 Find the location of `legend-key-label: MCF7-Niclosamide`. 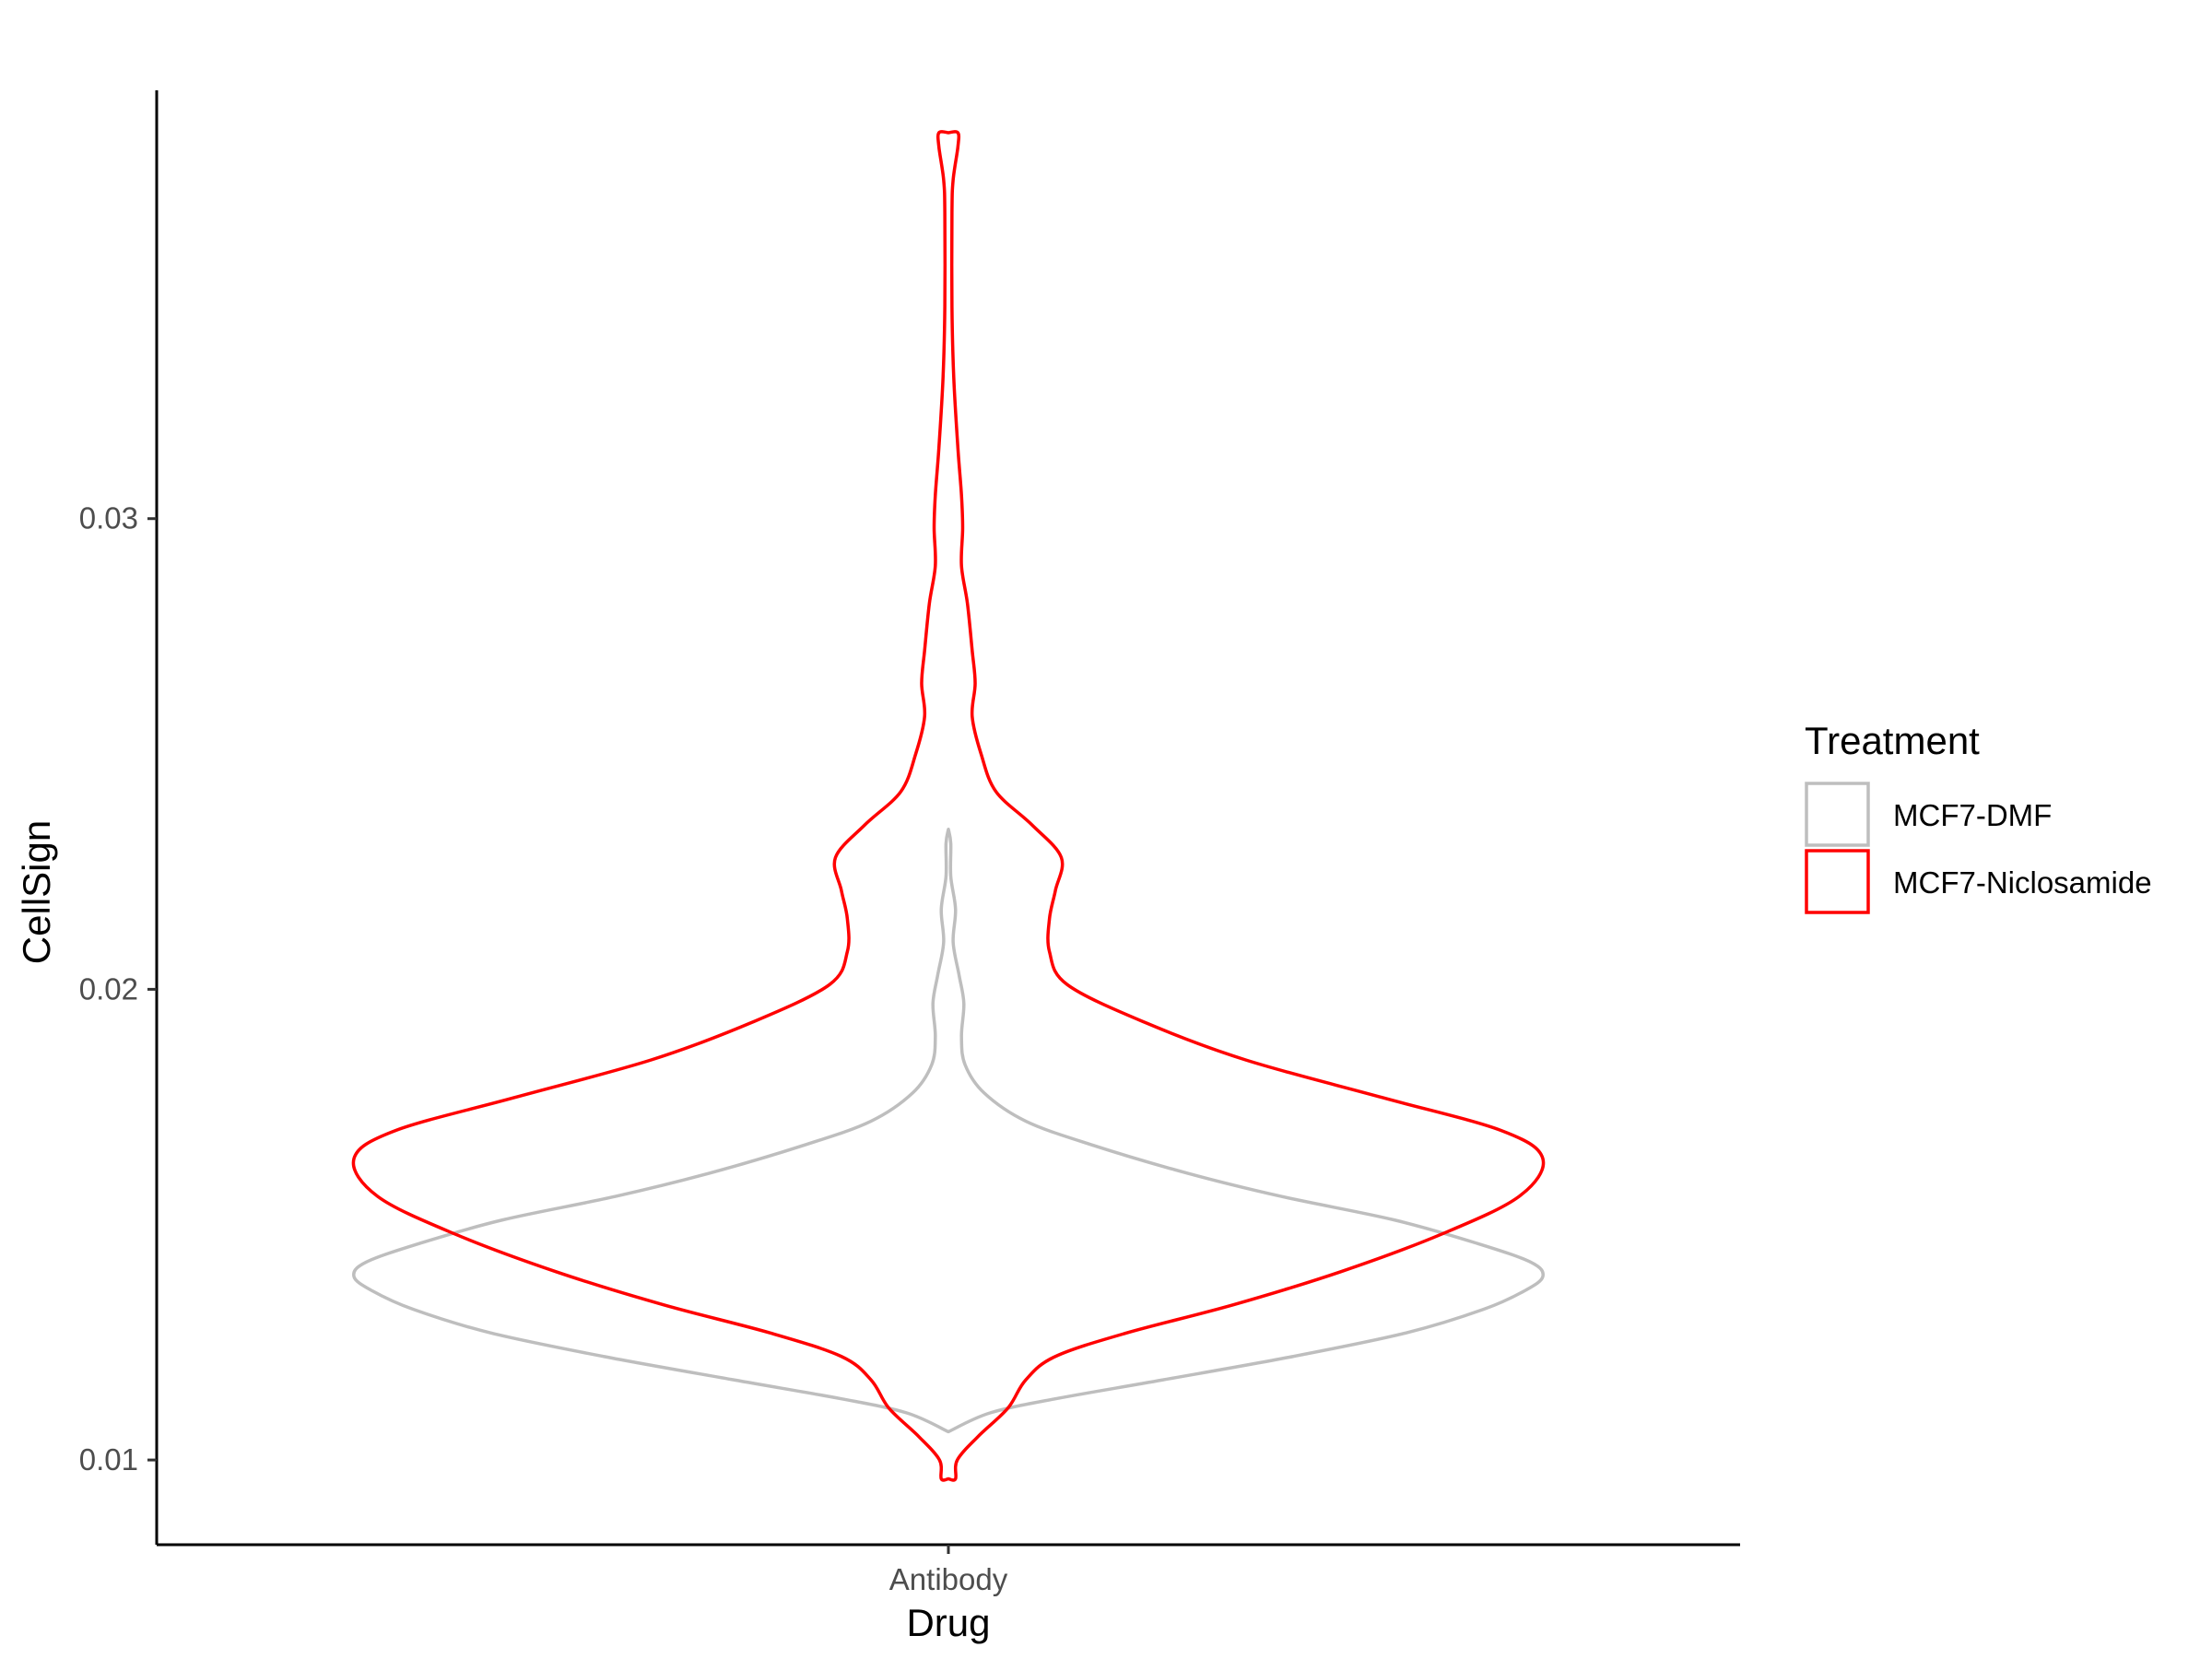

legend-key-label: MCF7-Niclosamide is located at coordinates (2022, 882).